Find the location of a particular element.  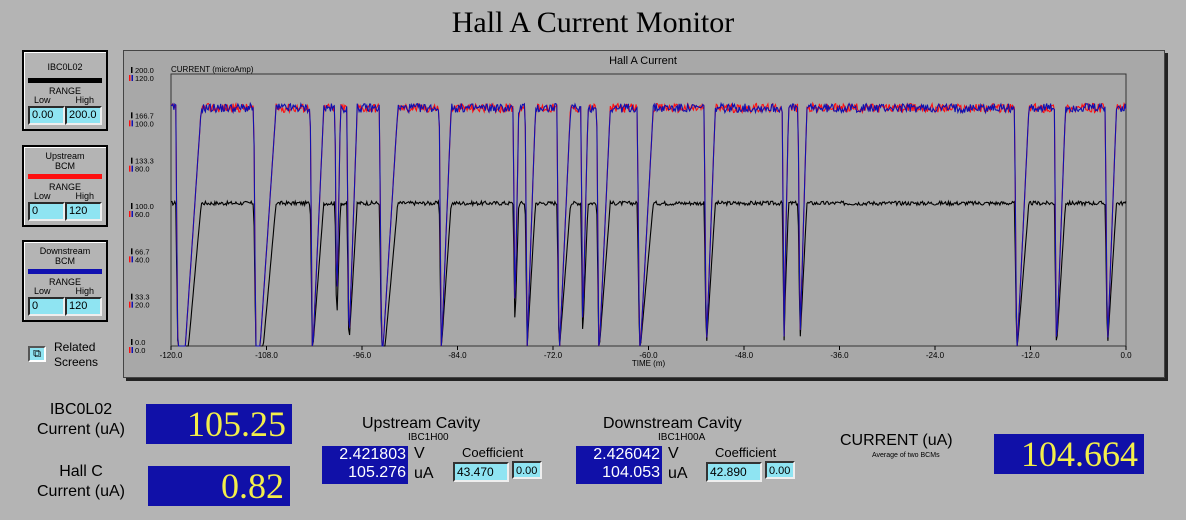

y-tick-label-color: 80.0 is located at coordinates (142, 169).